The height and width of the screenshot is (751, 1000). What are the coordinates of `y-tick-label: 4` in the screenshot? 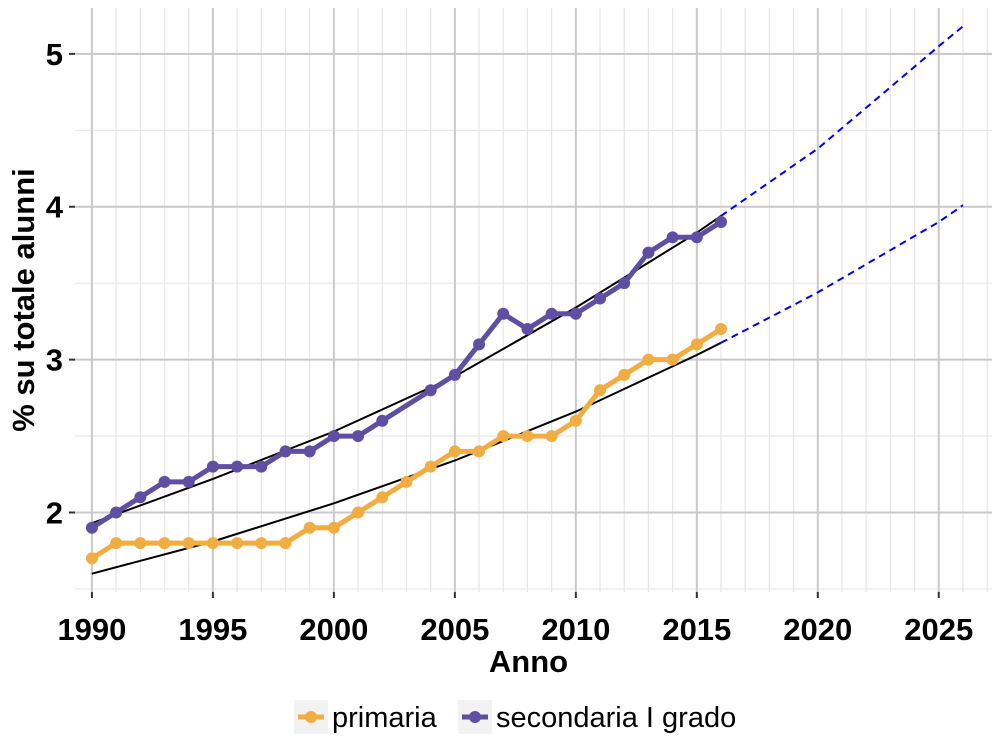 It's located at (55, 207).